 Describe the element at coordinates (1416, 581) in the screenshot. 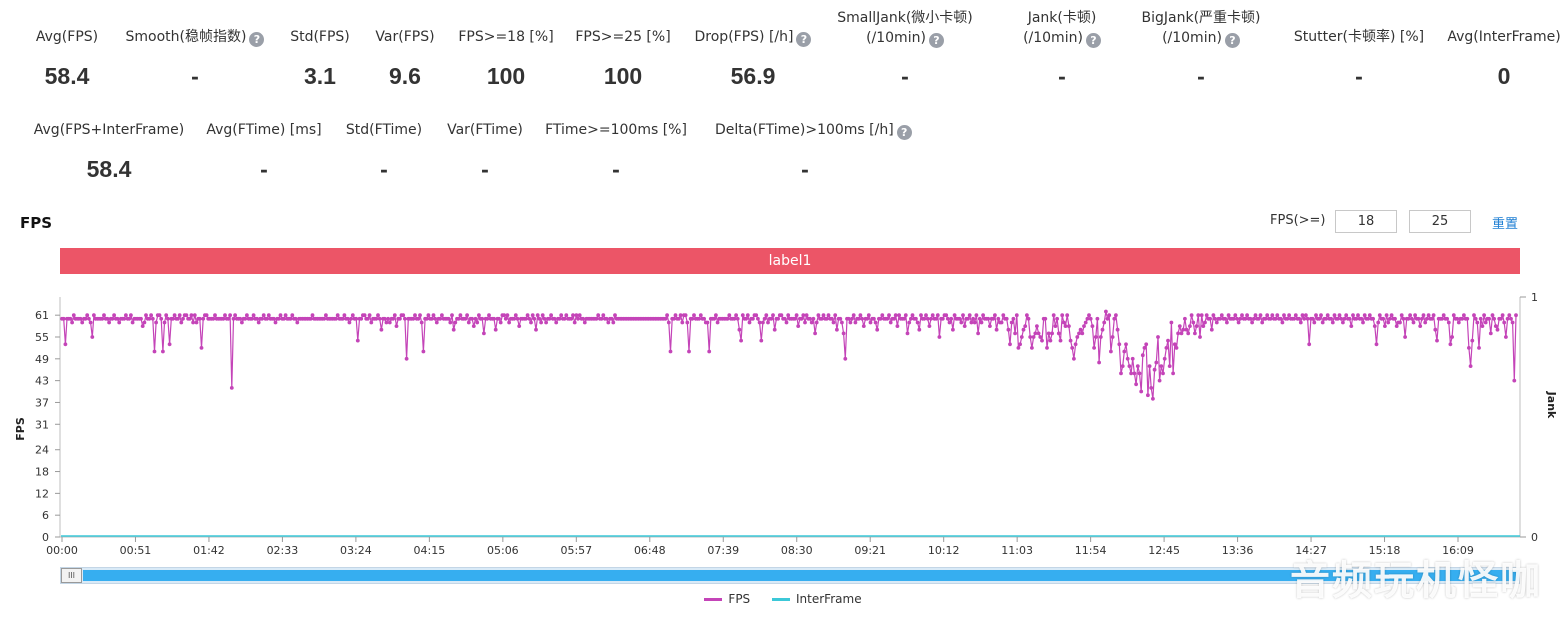

I see `watermark: 音频玩机怪咖` at that location.